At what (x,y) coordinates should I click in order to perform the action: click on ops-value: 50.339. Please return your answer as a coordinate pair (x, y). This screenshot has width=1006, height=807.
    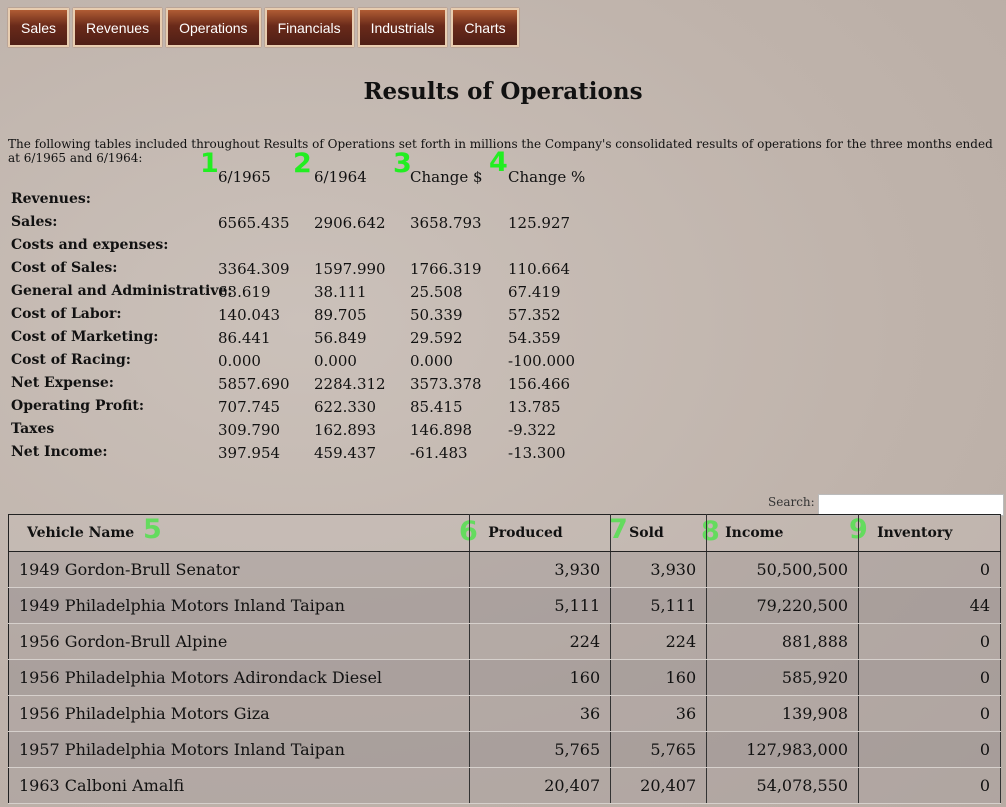
    Looking at the image, I should click on (436, 315).